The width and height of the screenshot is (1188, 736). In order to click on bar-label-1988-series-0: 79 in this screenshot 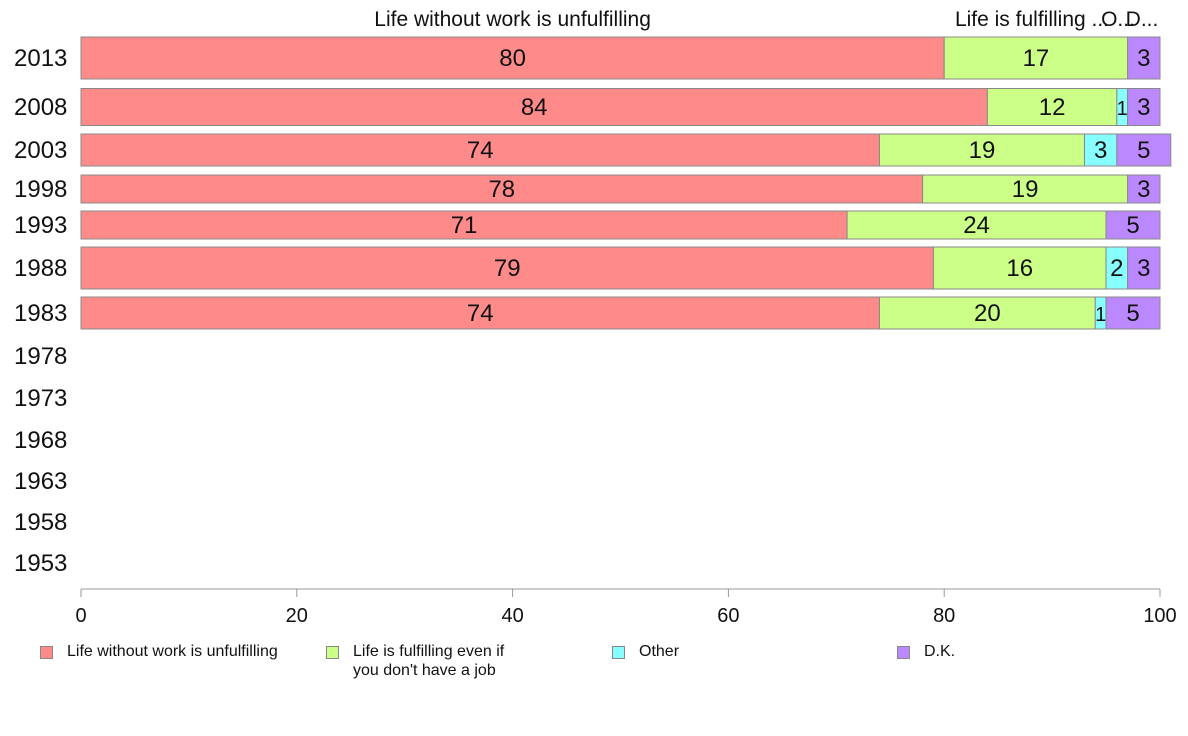, I will do `click(507, 268)`.